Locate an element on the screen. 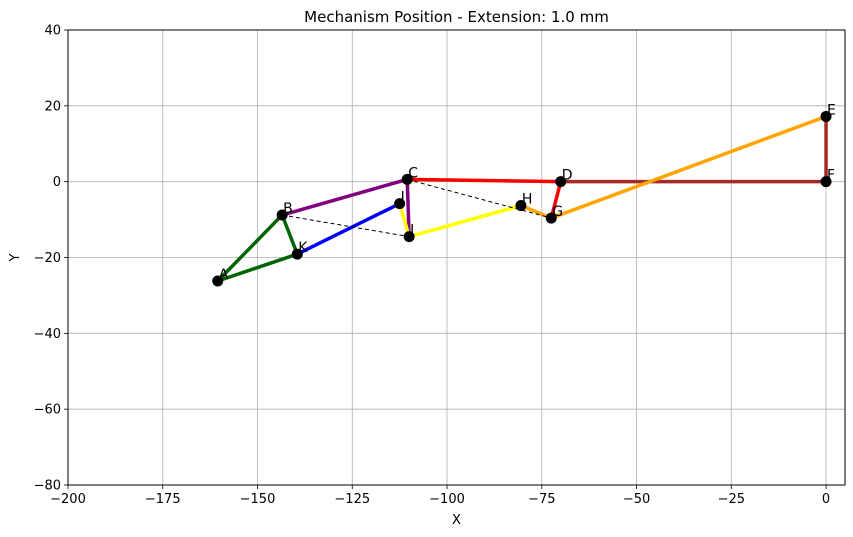  point-label-K: K is located at coordinates (303, 248).